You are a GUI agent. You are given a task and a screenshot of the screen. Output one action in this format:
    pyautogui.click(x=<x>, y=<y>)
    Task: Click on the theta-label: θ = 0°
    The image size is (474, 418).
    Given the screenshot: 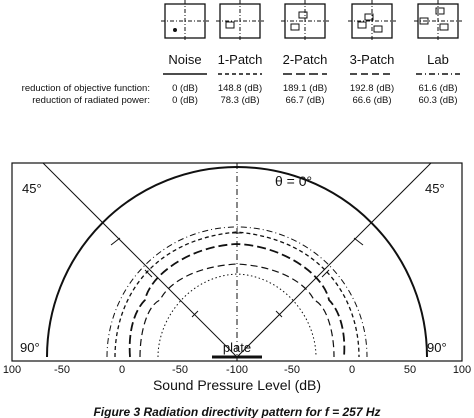 What is the action you would take?
    pyautogui.click(x=293, y=181)
    